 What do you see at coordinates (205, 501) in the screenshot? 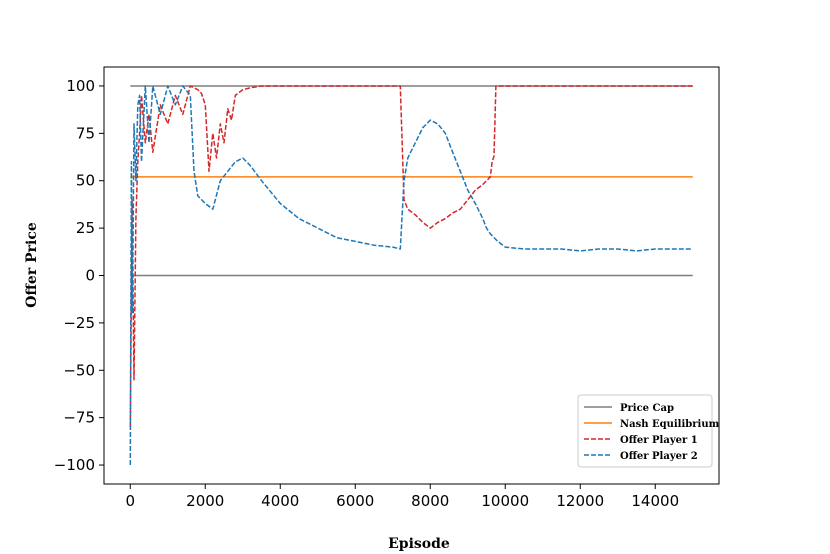
I see `x-tick-label: 2000` at bounding box center [205, 501].